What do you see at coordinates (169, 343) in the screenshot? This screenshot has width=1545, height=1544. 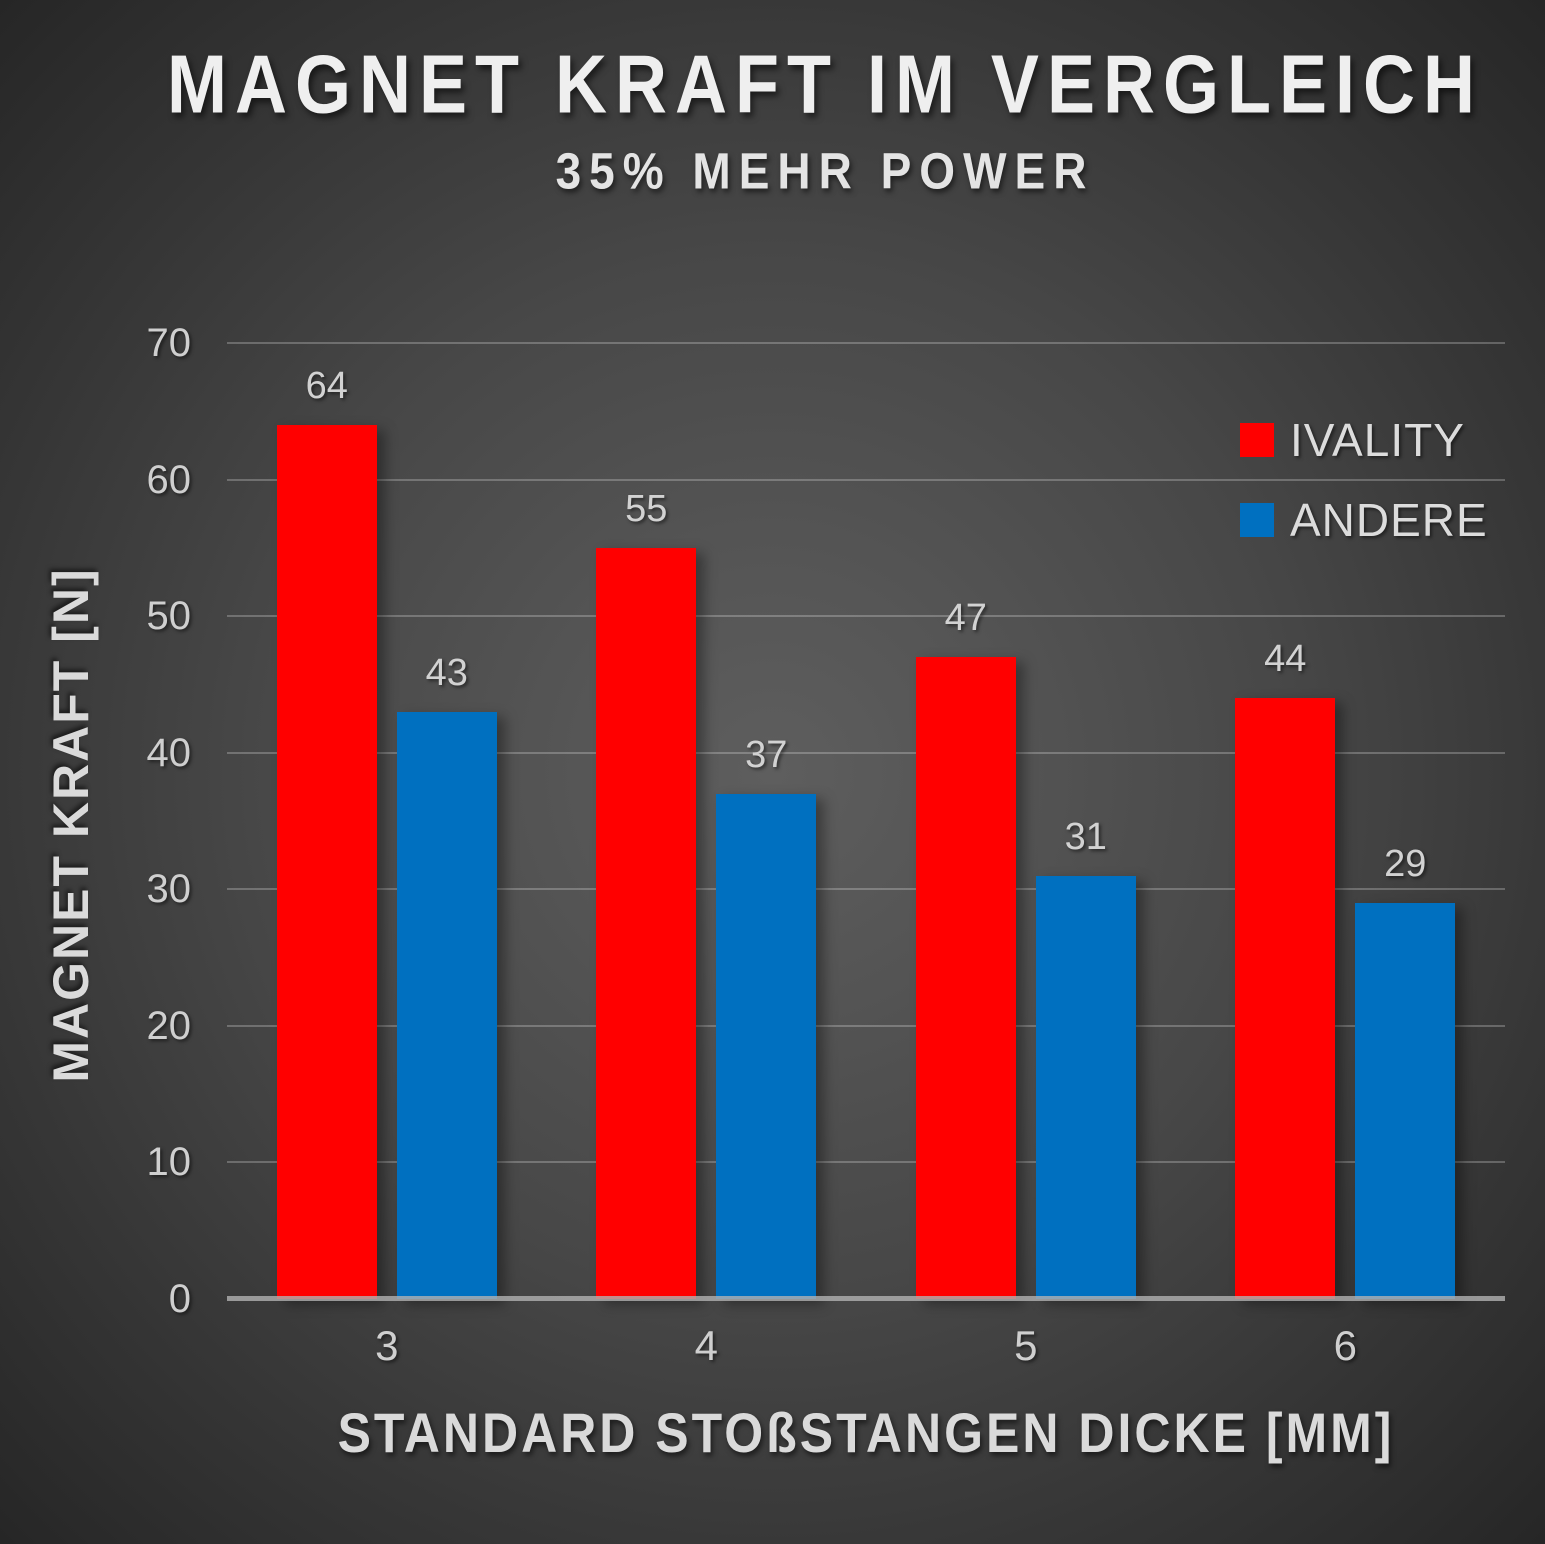 I see `y-tick-label-70: 70` at bounding box center [169, 343].